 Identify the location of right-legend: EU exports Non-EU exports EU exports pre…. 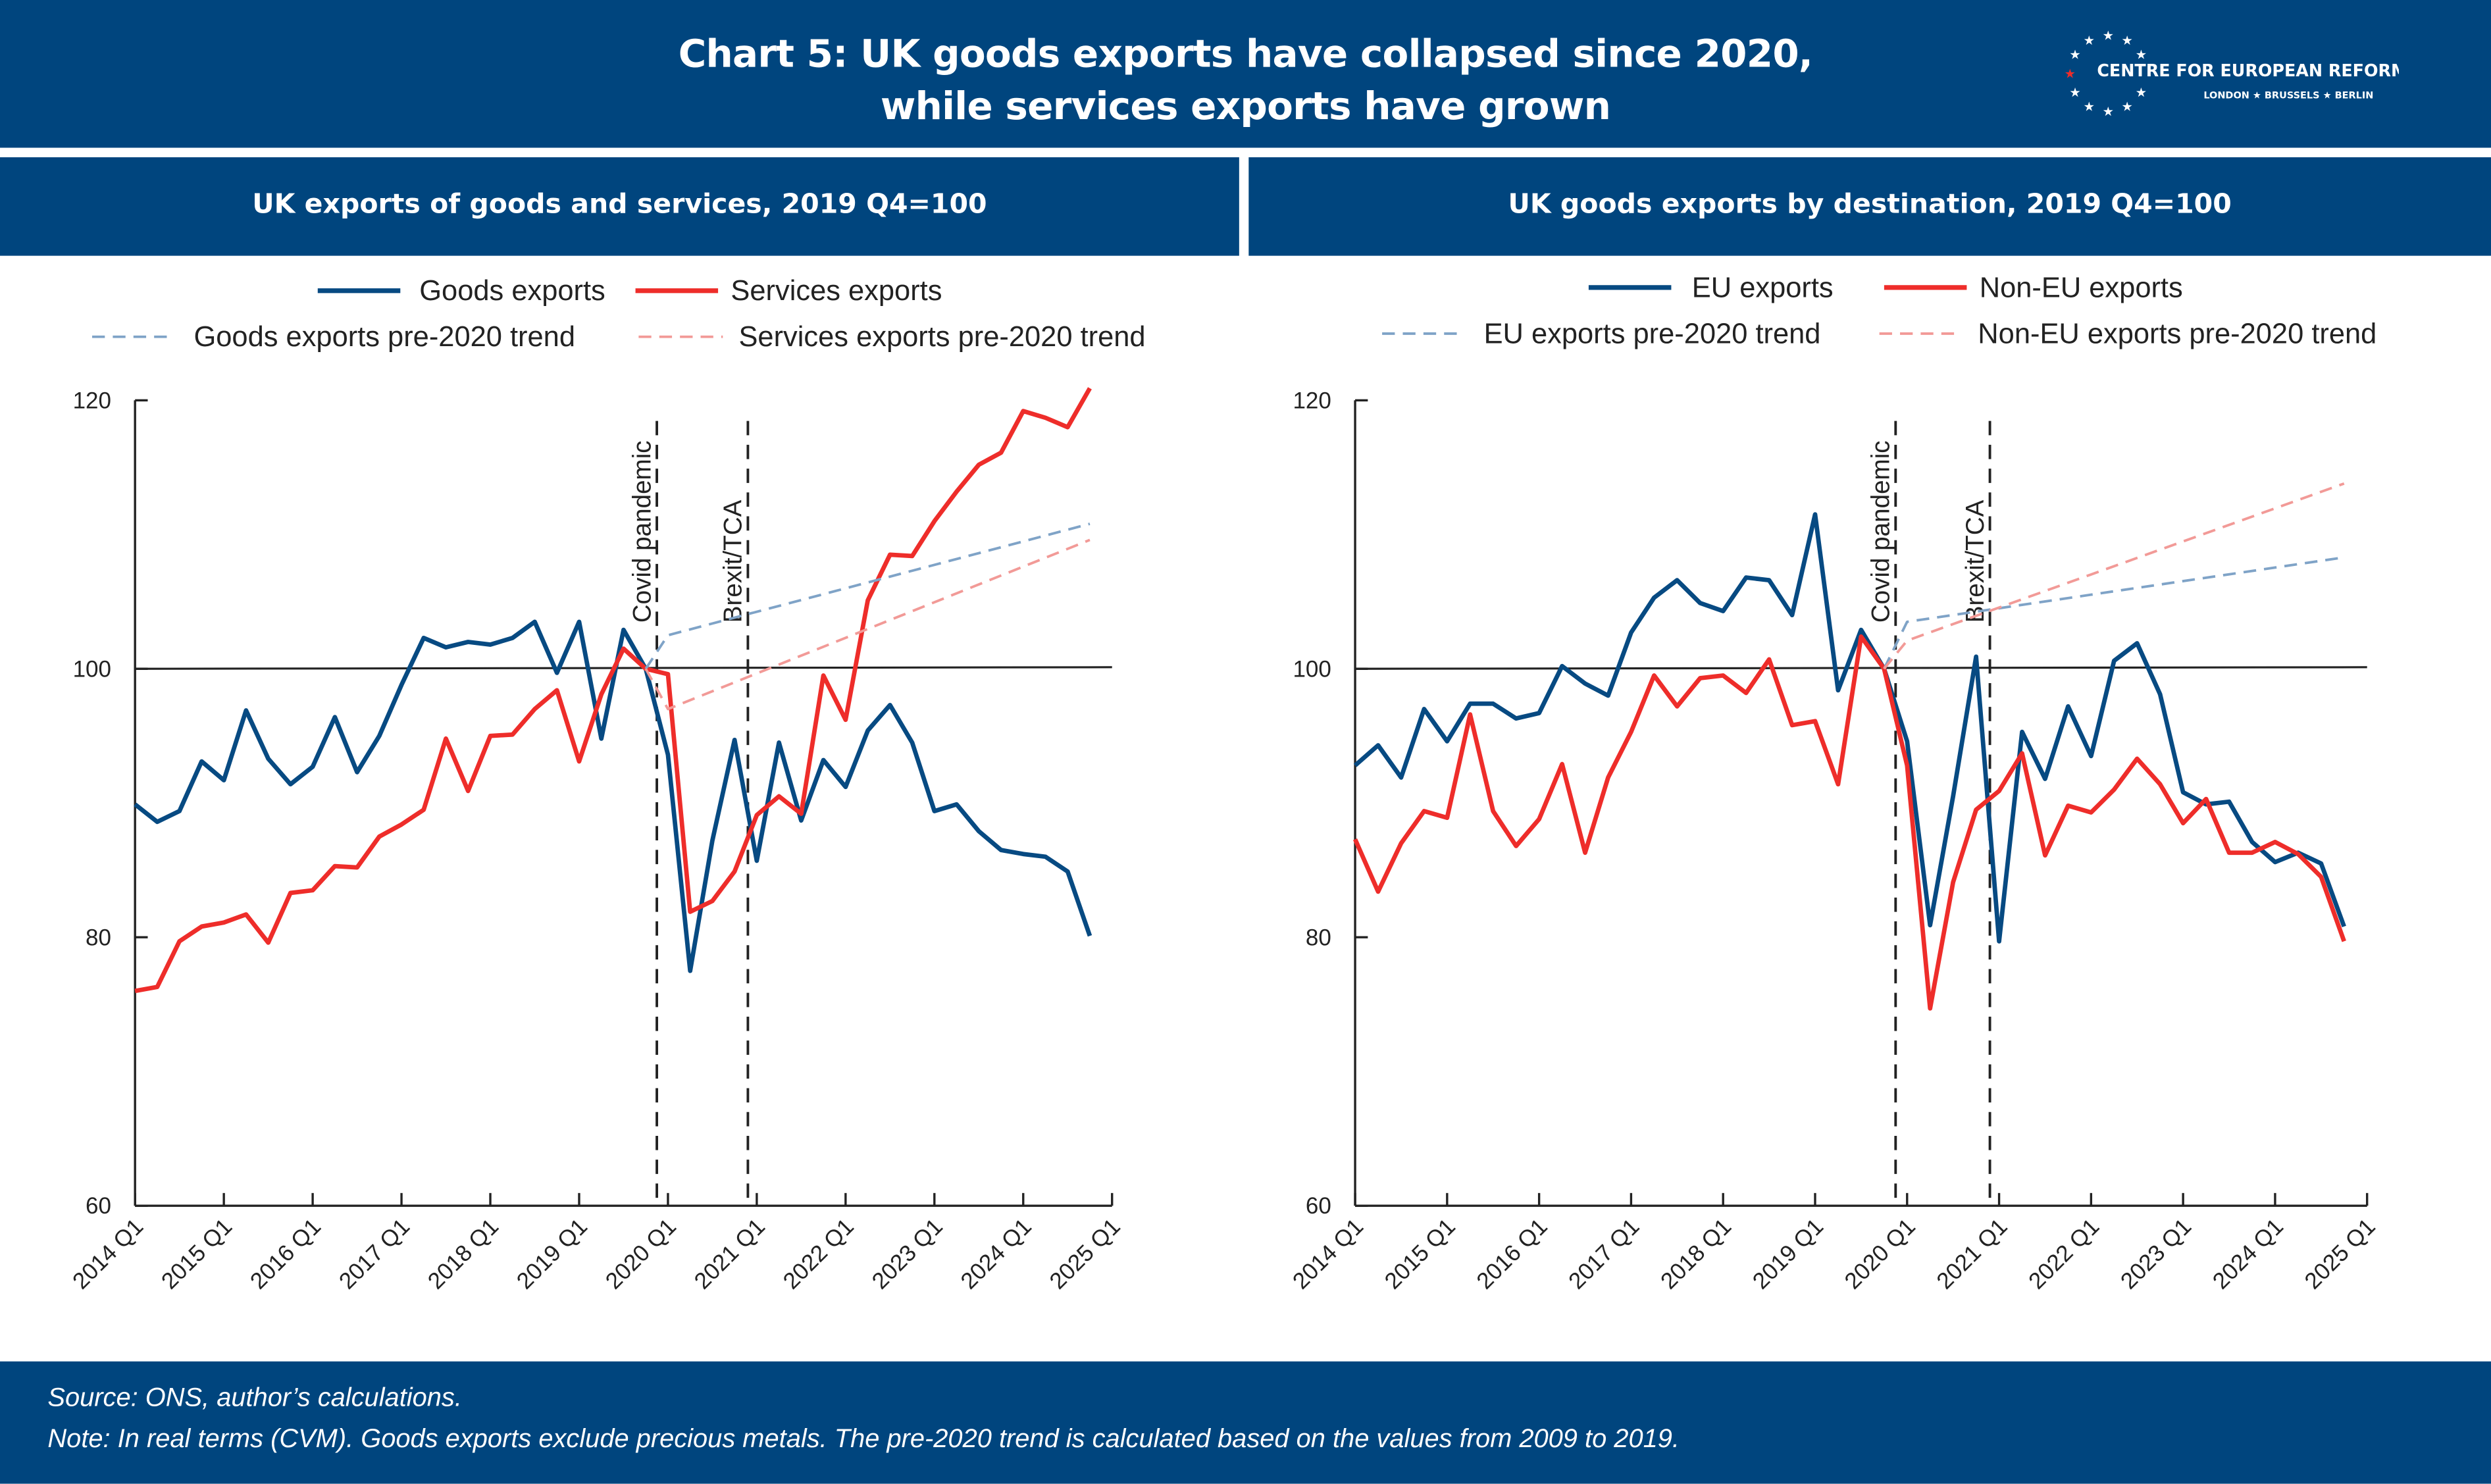
(1879, 310).